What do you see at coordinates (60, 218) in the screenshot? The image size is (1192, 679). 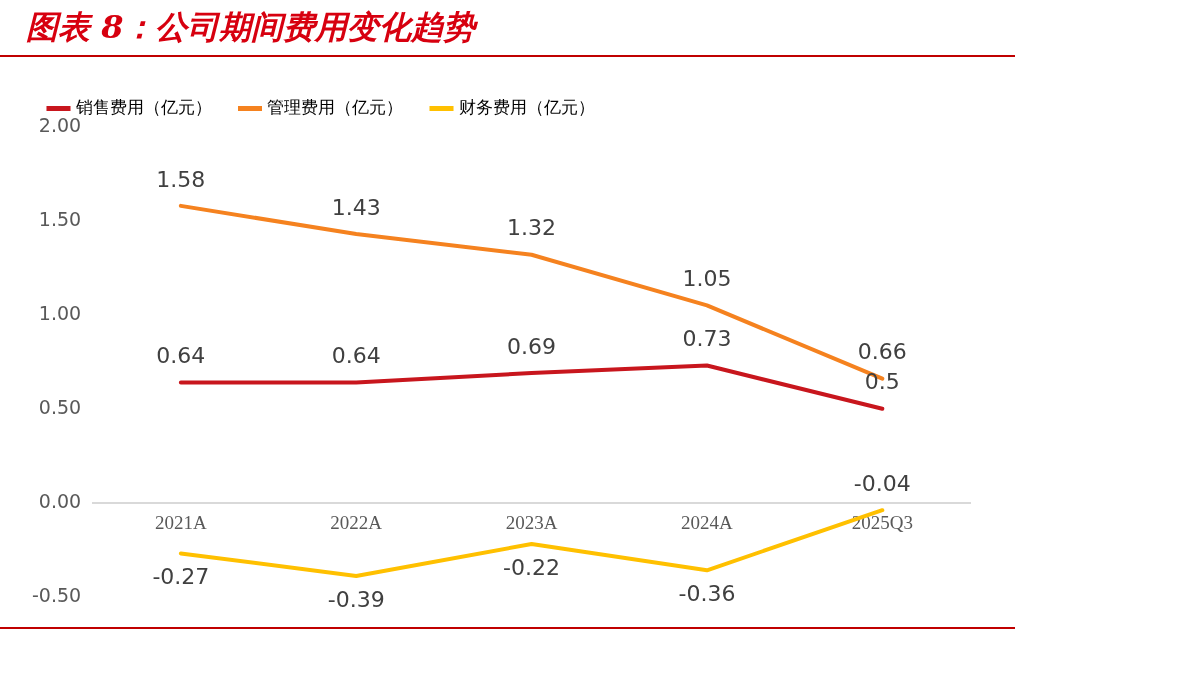 I see `y-tick-label: 1.50` at bounding box center [60, 218].